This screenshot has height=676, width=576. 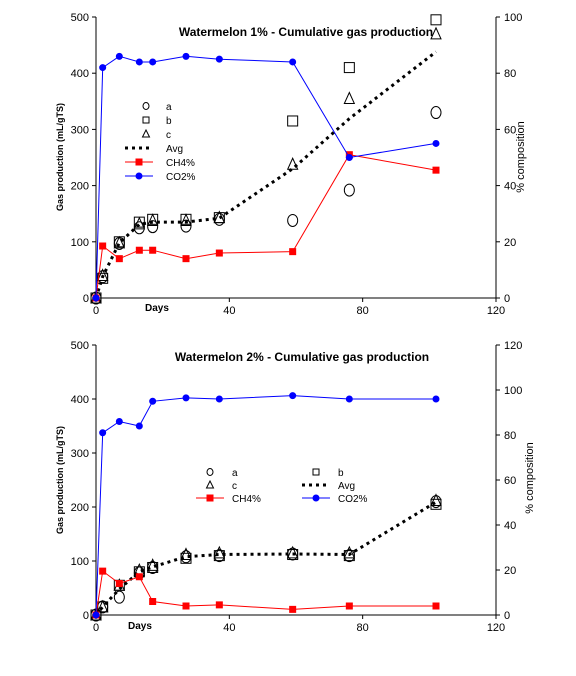 What do you see at coordinates (80, 400) in the screenshot?
I see `y-tick-label: 400` at bounding box center [80, 400].